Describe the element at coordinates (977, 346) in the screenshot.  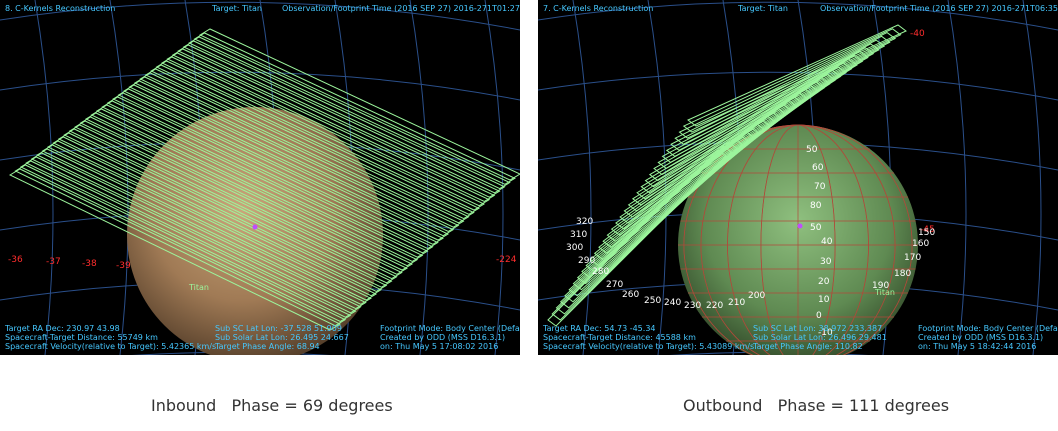
I see `created-on: on: Thu May 5 18:42:44 2016` at that location.